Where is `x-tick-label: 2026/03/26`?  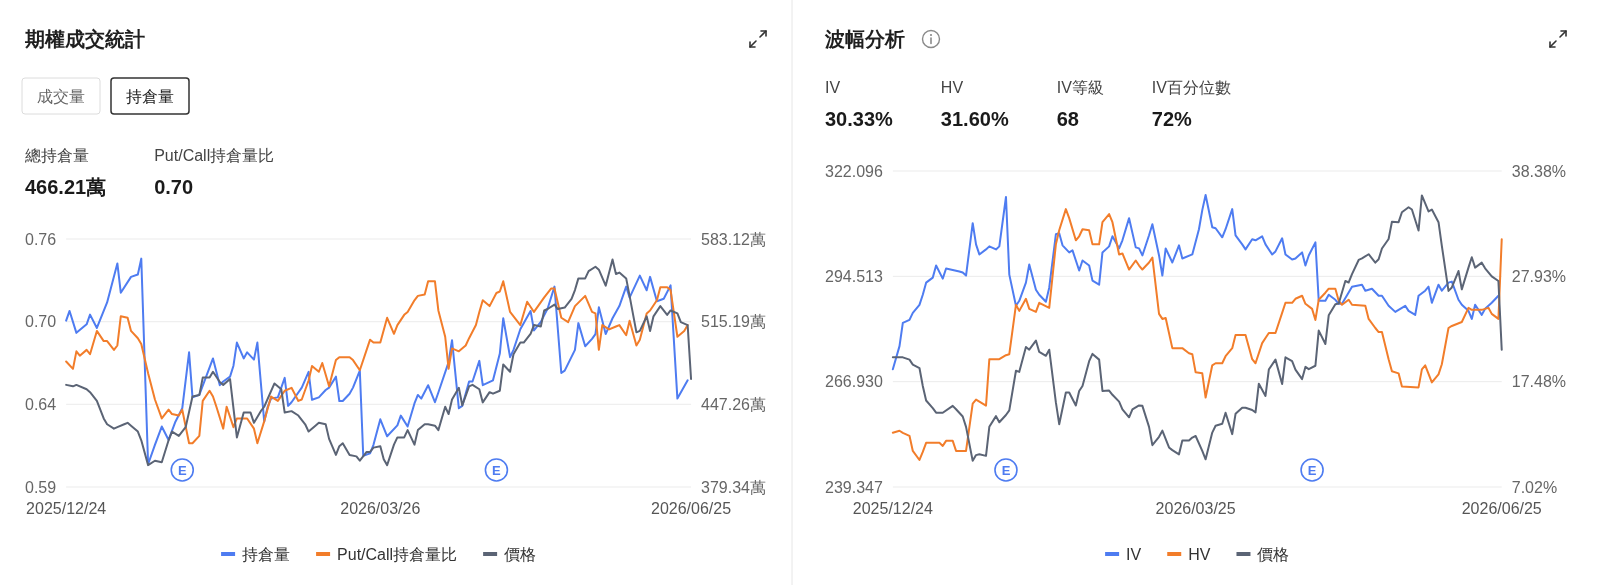 x-tick-label: 2026/03/26 is located at coordinates (380, 508).